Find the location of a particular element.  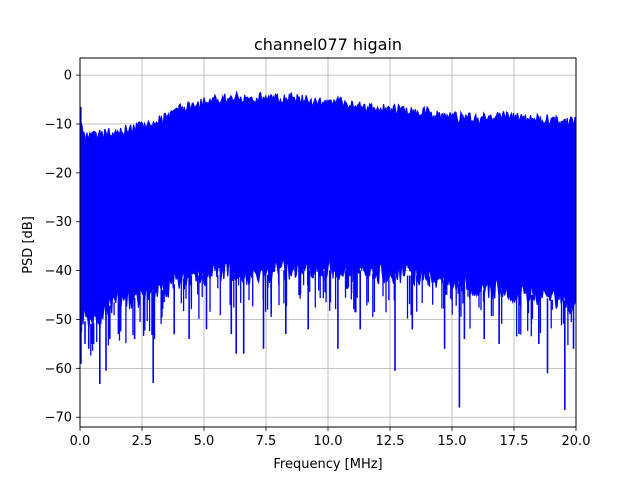

x-tick-label: 2.5 is located at coordinates (142, 441).